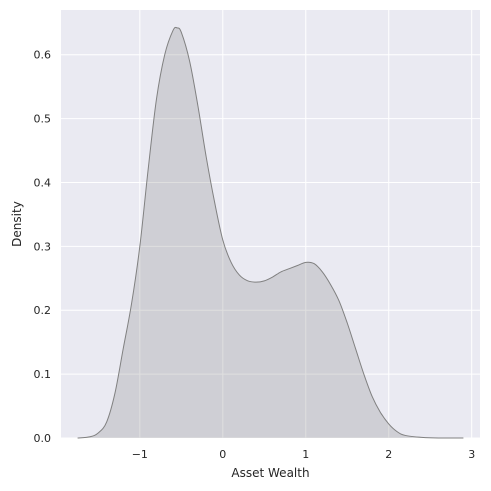 Image resolution: width=491 pixels, height=491 pixels. Describe the element at coordinates (43, 310) in the screenshot. I see `y-tick-label: 0.2` at that location.